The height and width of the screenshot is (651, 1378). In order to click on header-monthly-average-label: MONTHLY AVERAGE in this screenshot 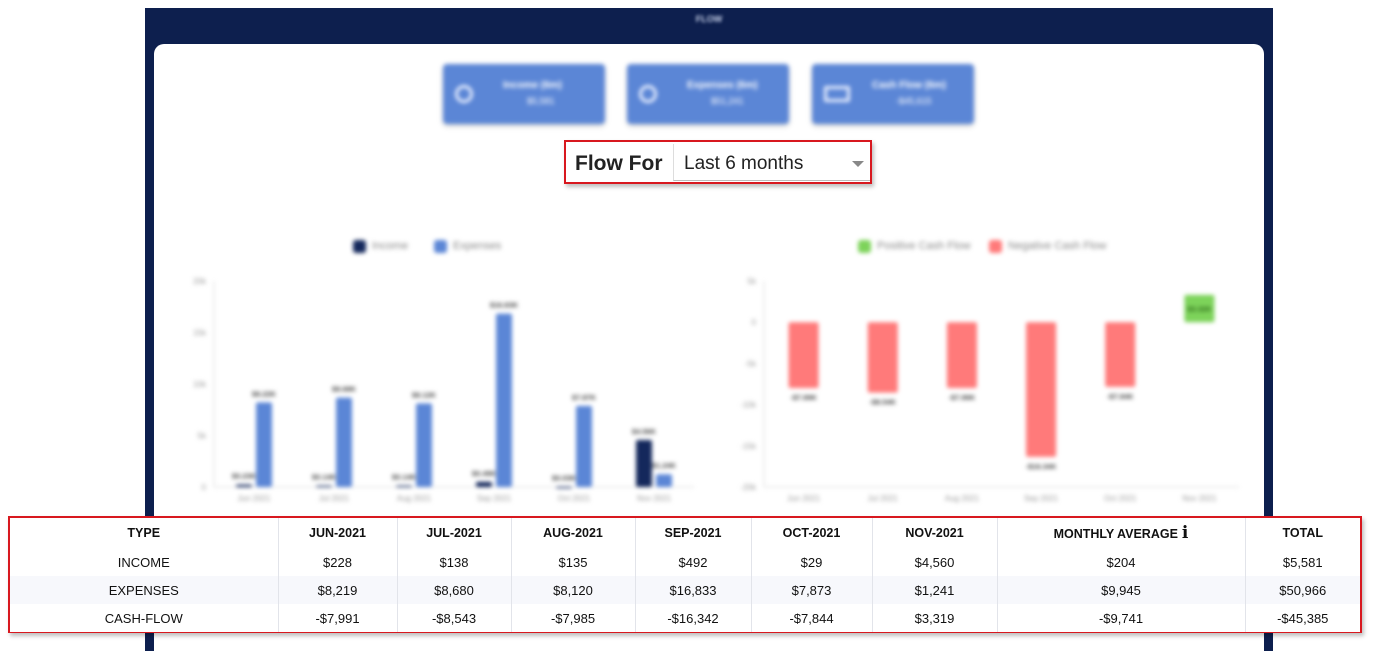, I will do `click(1115, 534)`.